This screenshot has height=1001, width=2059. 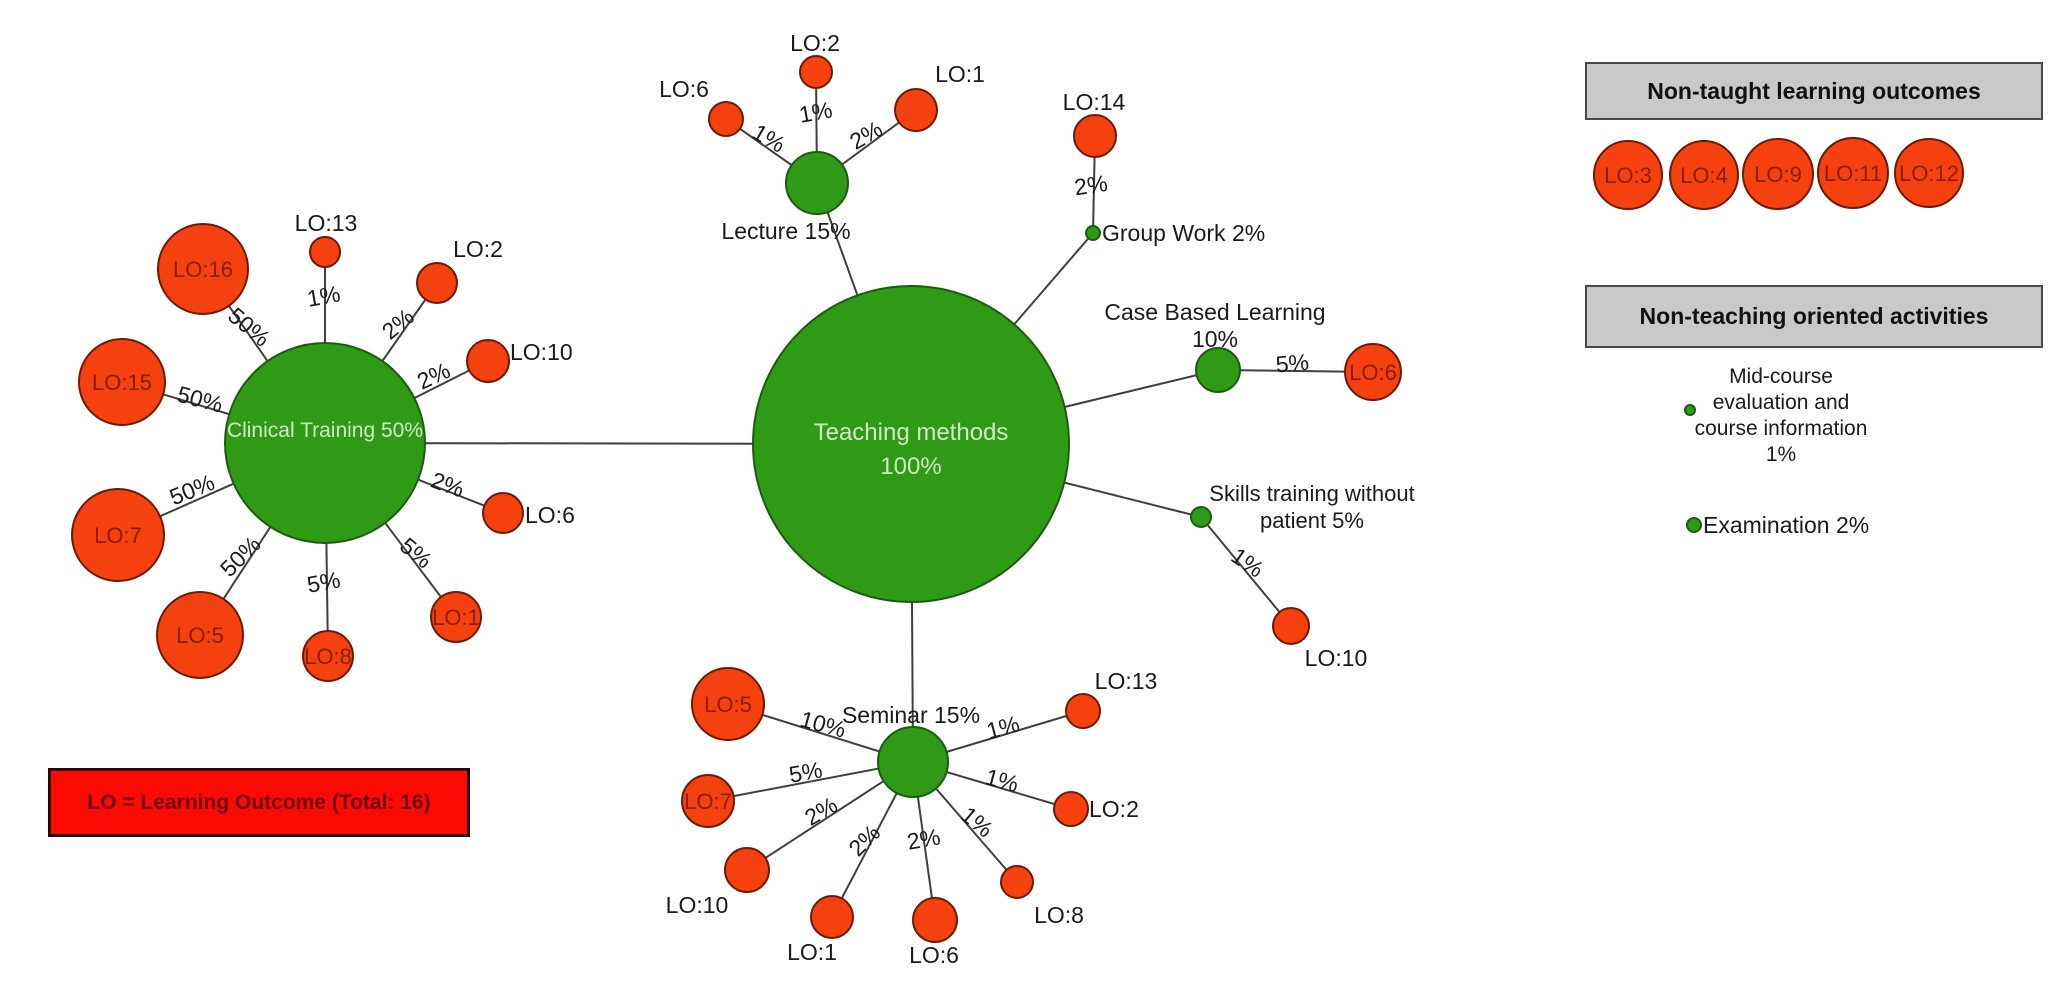 I want to click on node-seminar-lo5, so click(x=728, y=704).